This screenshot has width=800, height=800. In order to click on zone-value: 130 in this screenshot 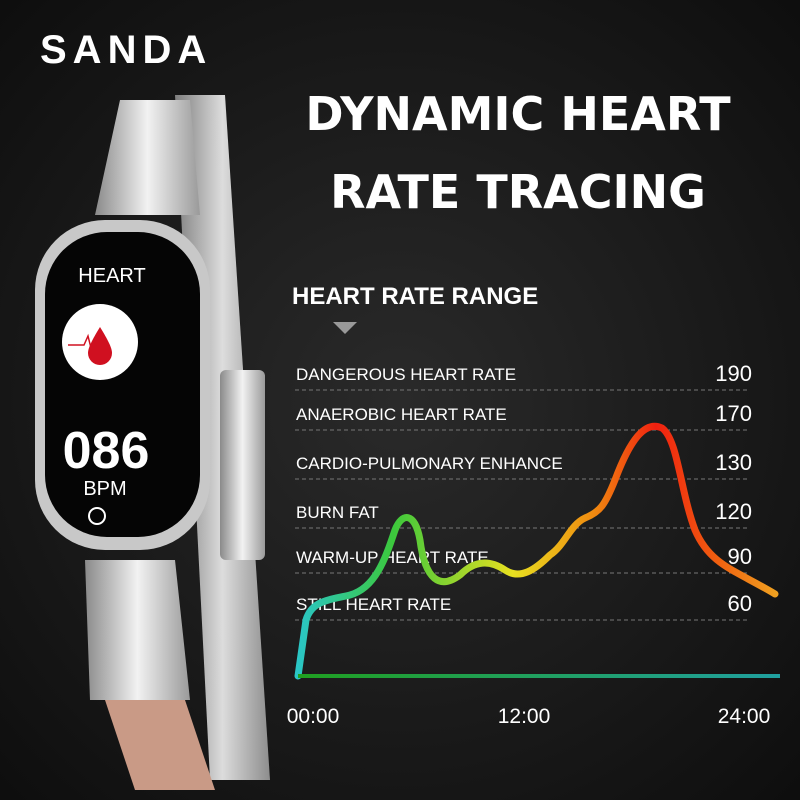, I will do `click(733, 462)`.